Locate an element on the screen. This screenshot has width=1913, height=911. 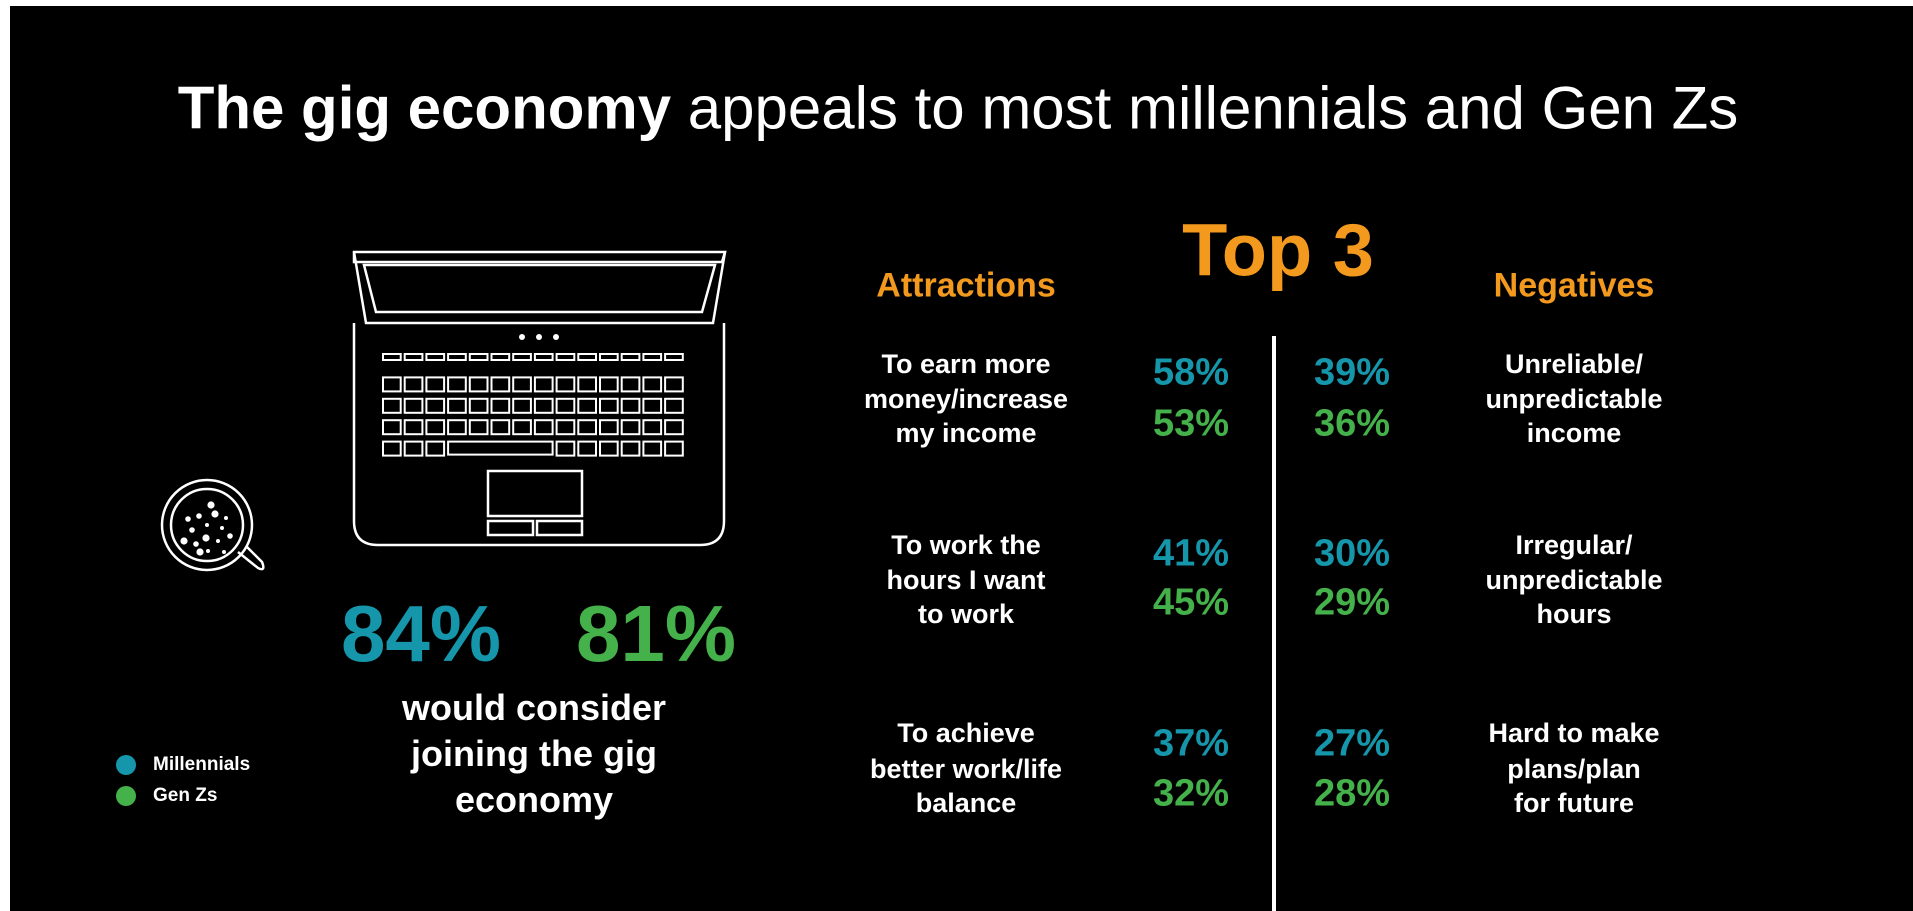
touchpad is located at coordinates (535, 493).